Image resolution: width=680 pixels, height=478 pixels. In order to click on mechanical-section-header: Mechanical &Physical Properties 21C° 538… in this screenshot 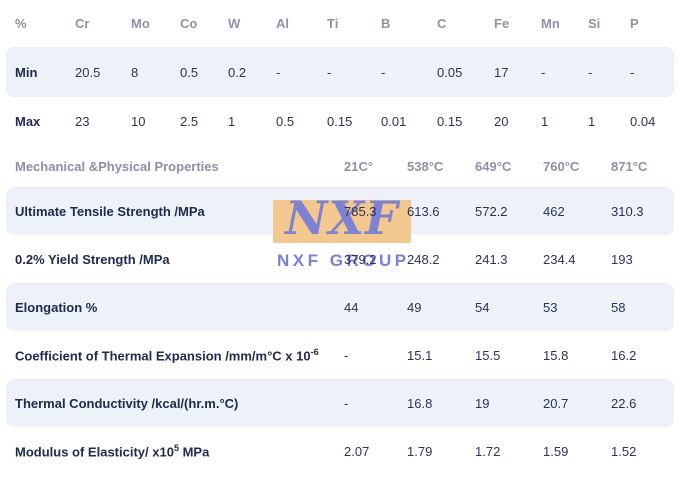, I will do `click(340, 166)`.